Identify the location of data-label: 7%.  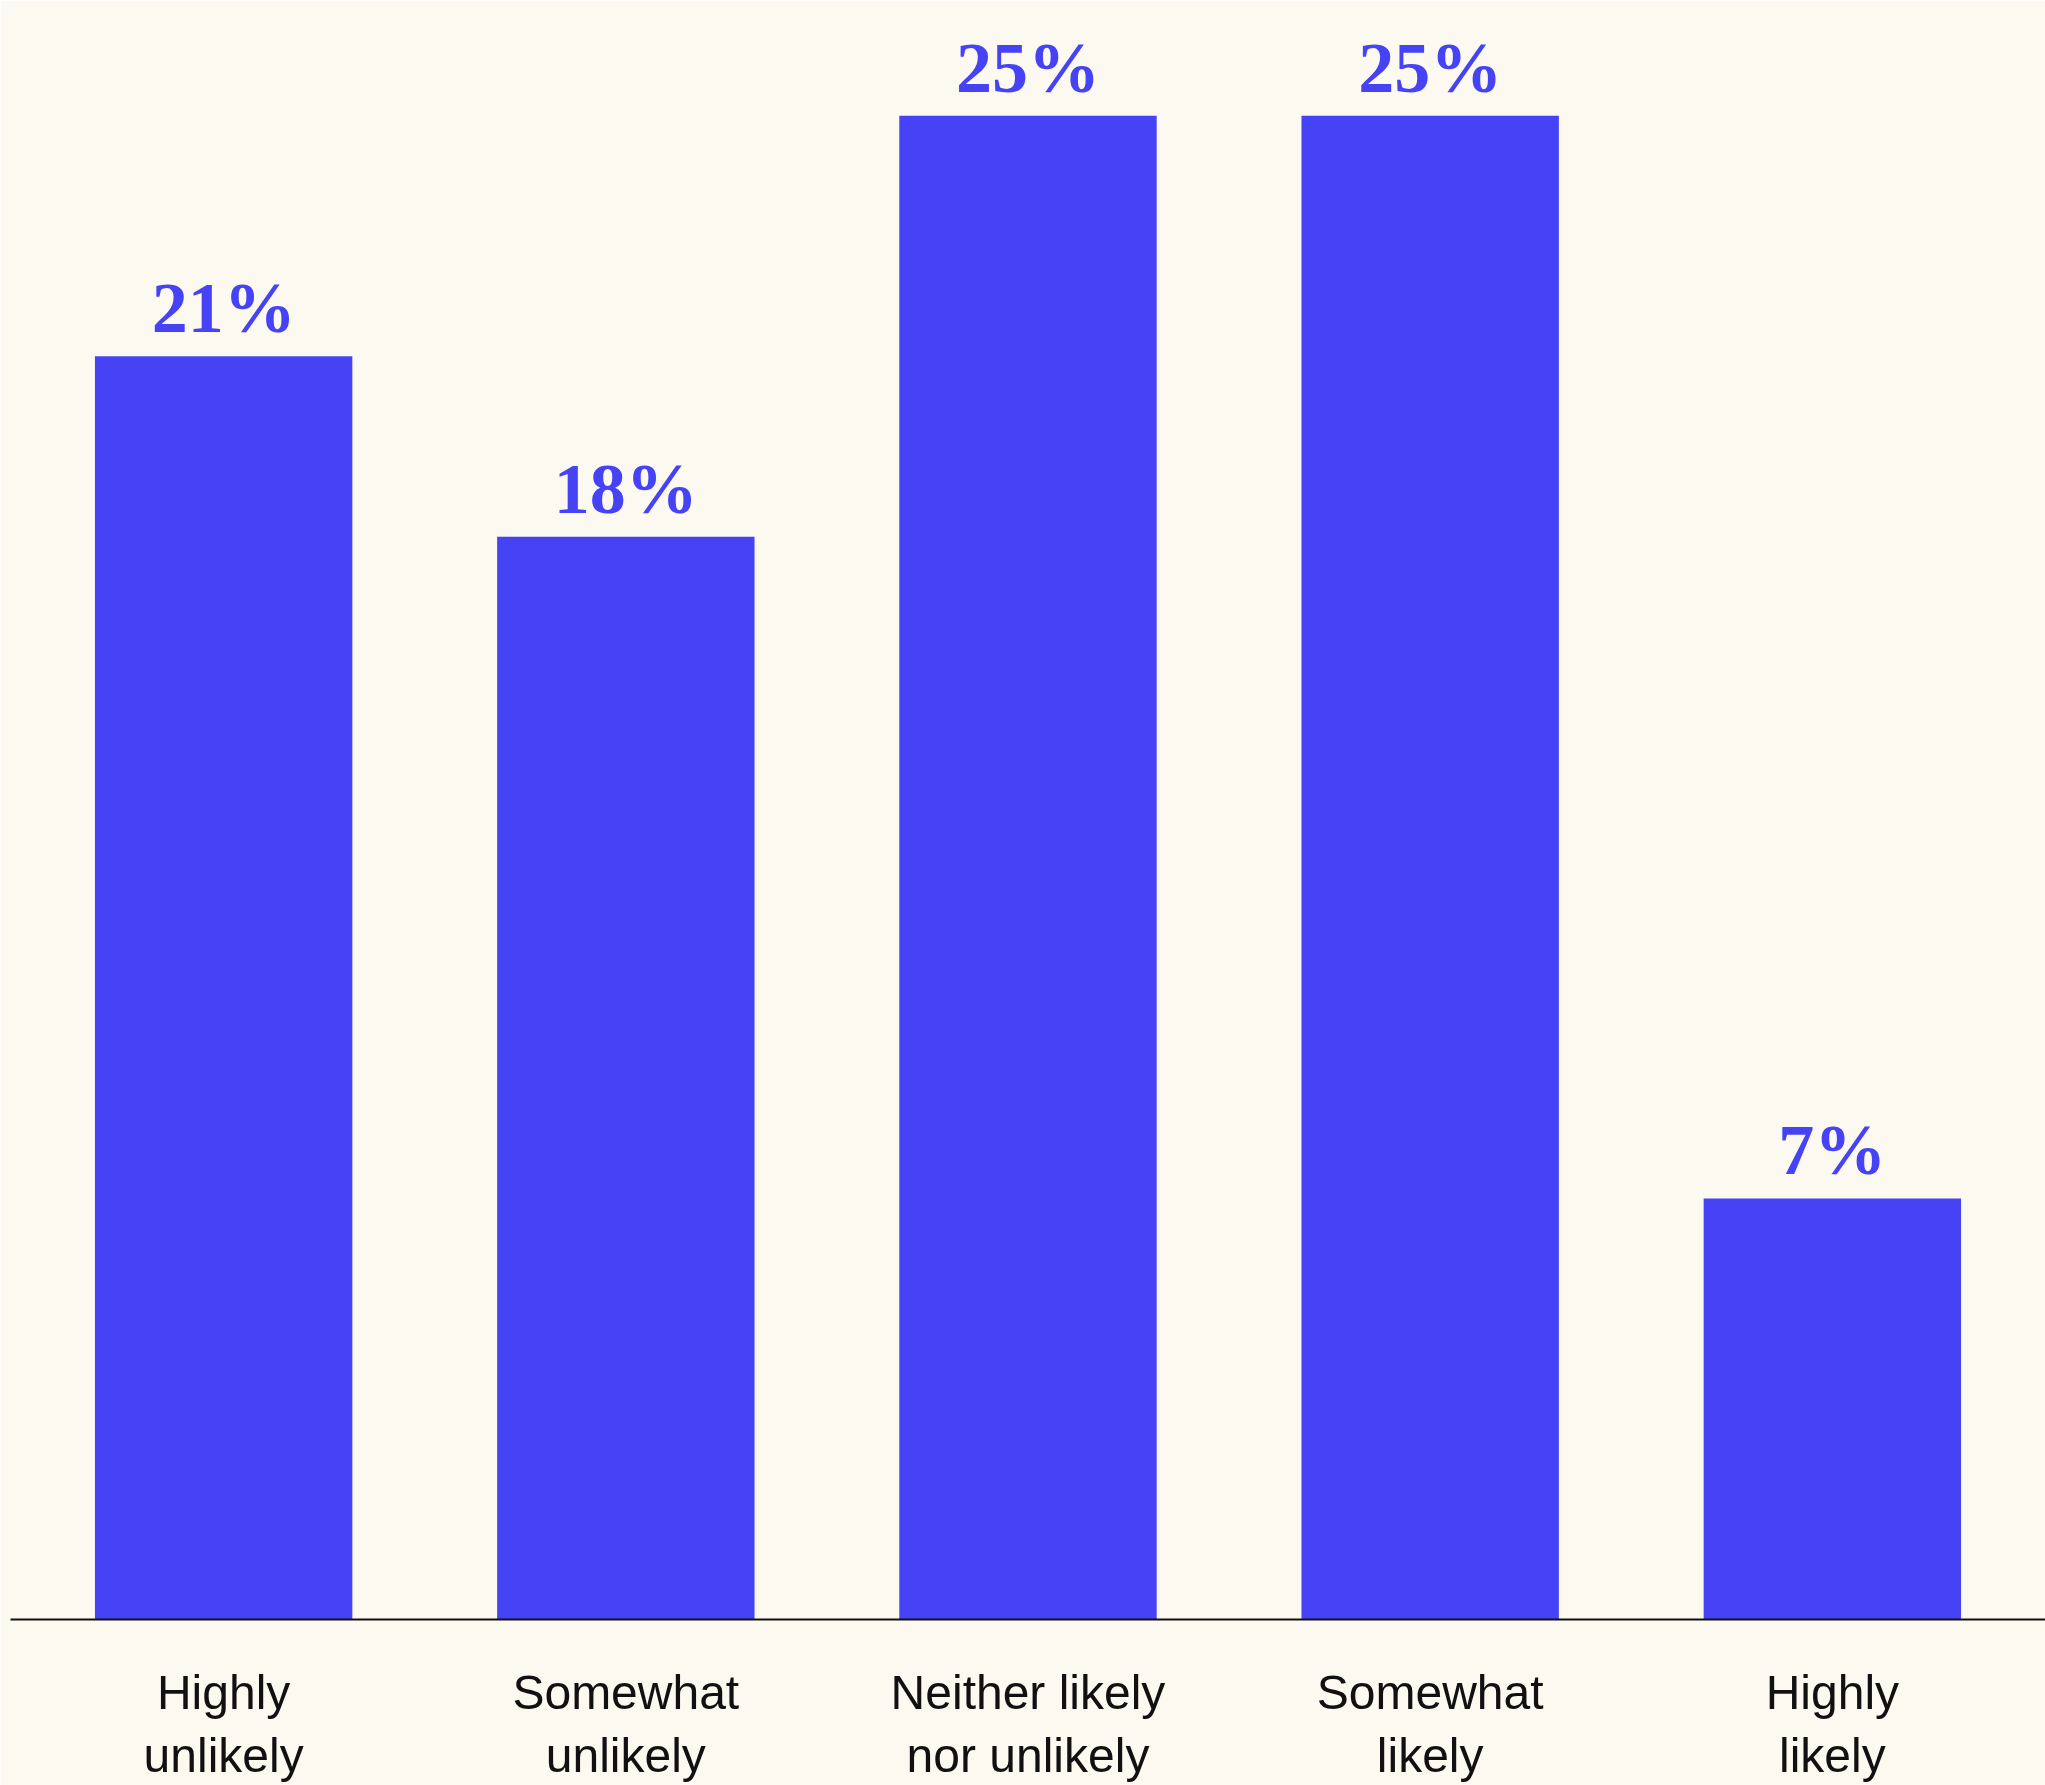
(1832, 1150).